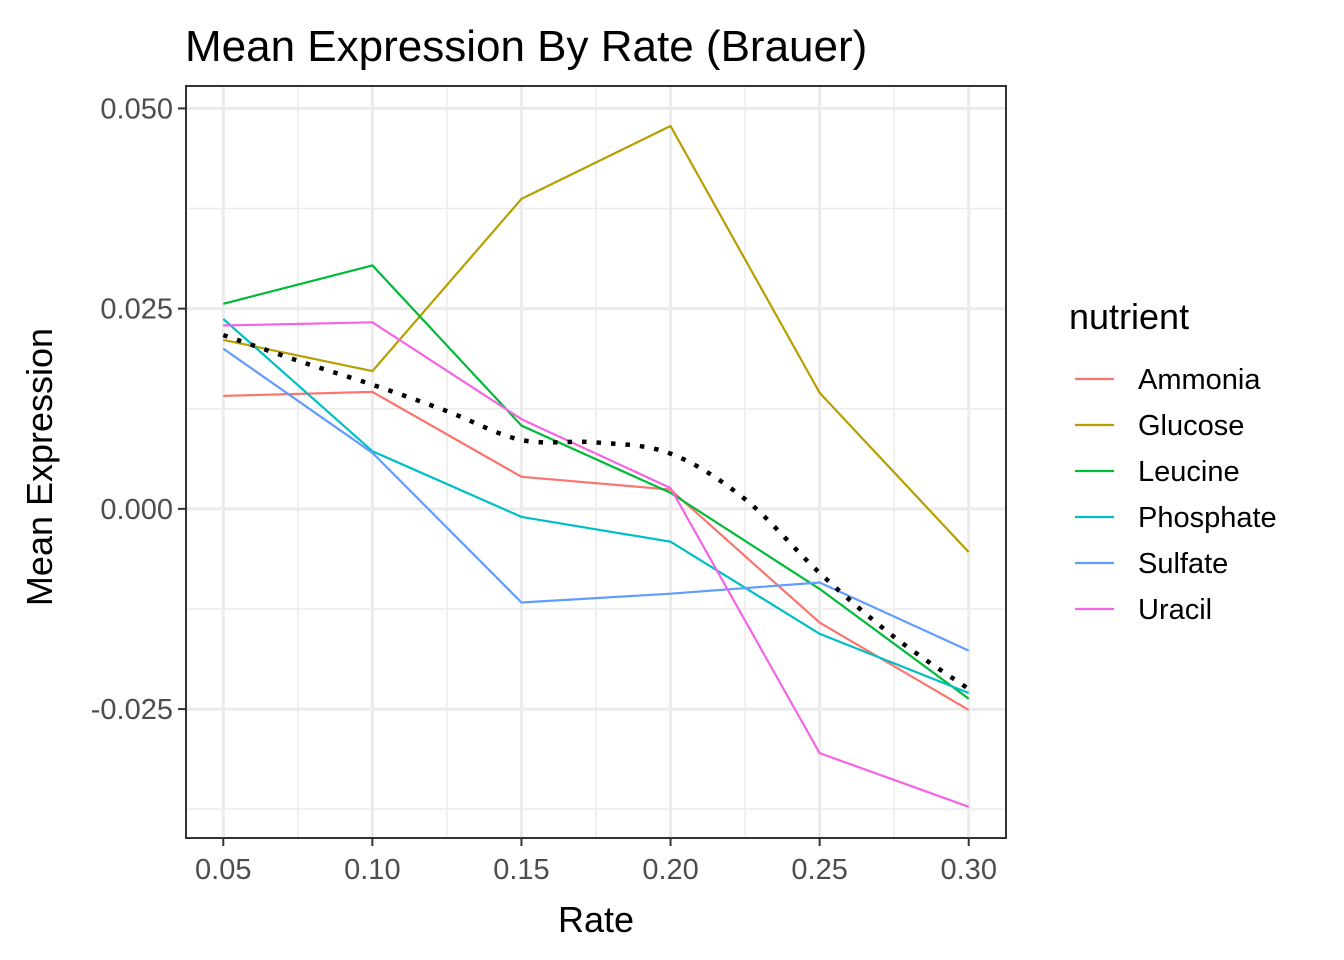 The image size is (1344, 960). I want to click on legend-label: Phosphate, so click(1207, 518).